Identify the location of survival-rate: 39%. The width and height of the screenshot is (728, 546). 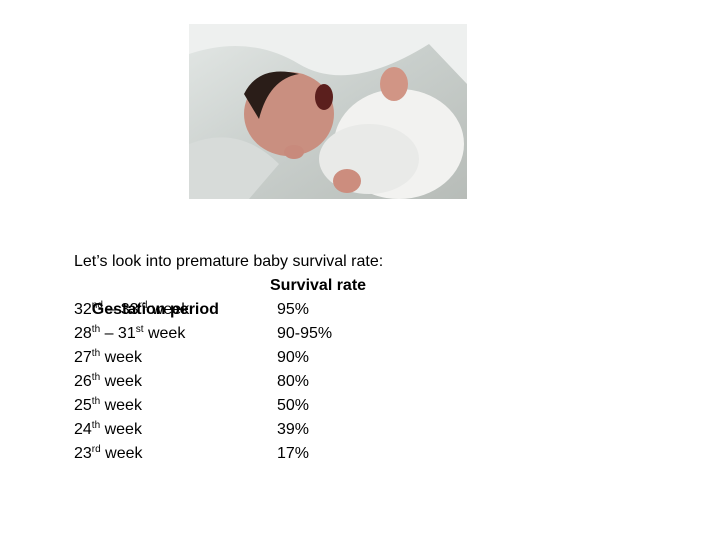
(293, 429).